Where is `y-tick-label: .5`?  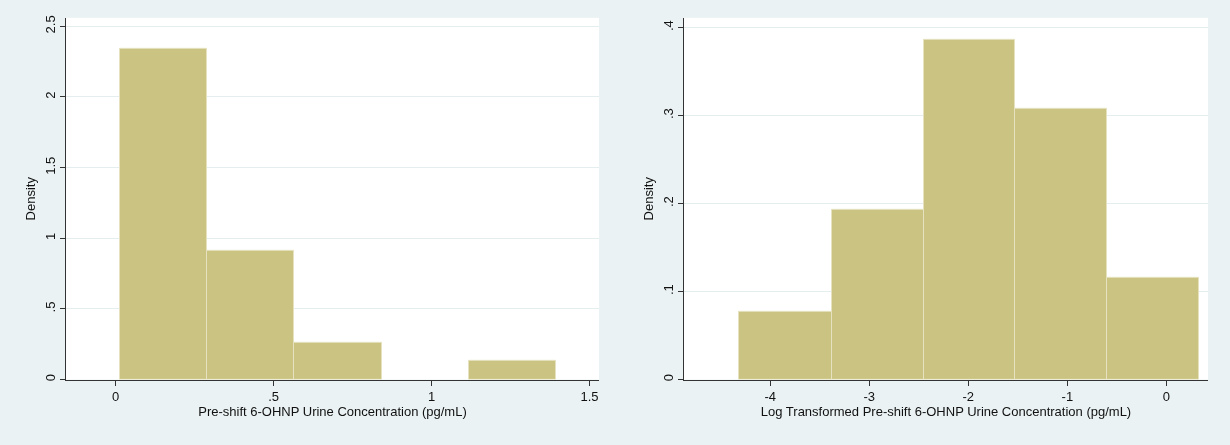
y-tick-label: .5 is located at coordinates (50, 307).